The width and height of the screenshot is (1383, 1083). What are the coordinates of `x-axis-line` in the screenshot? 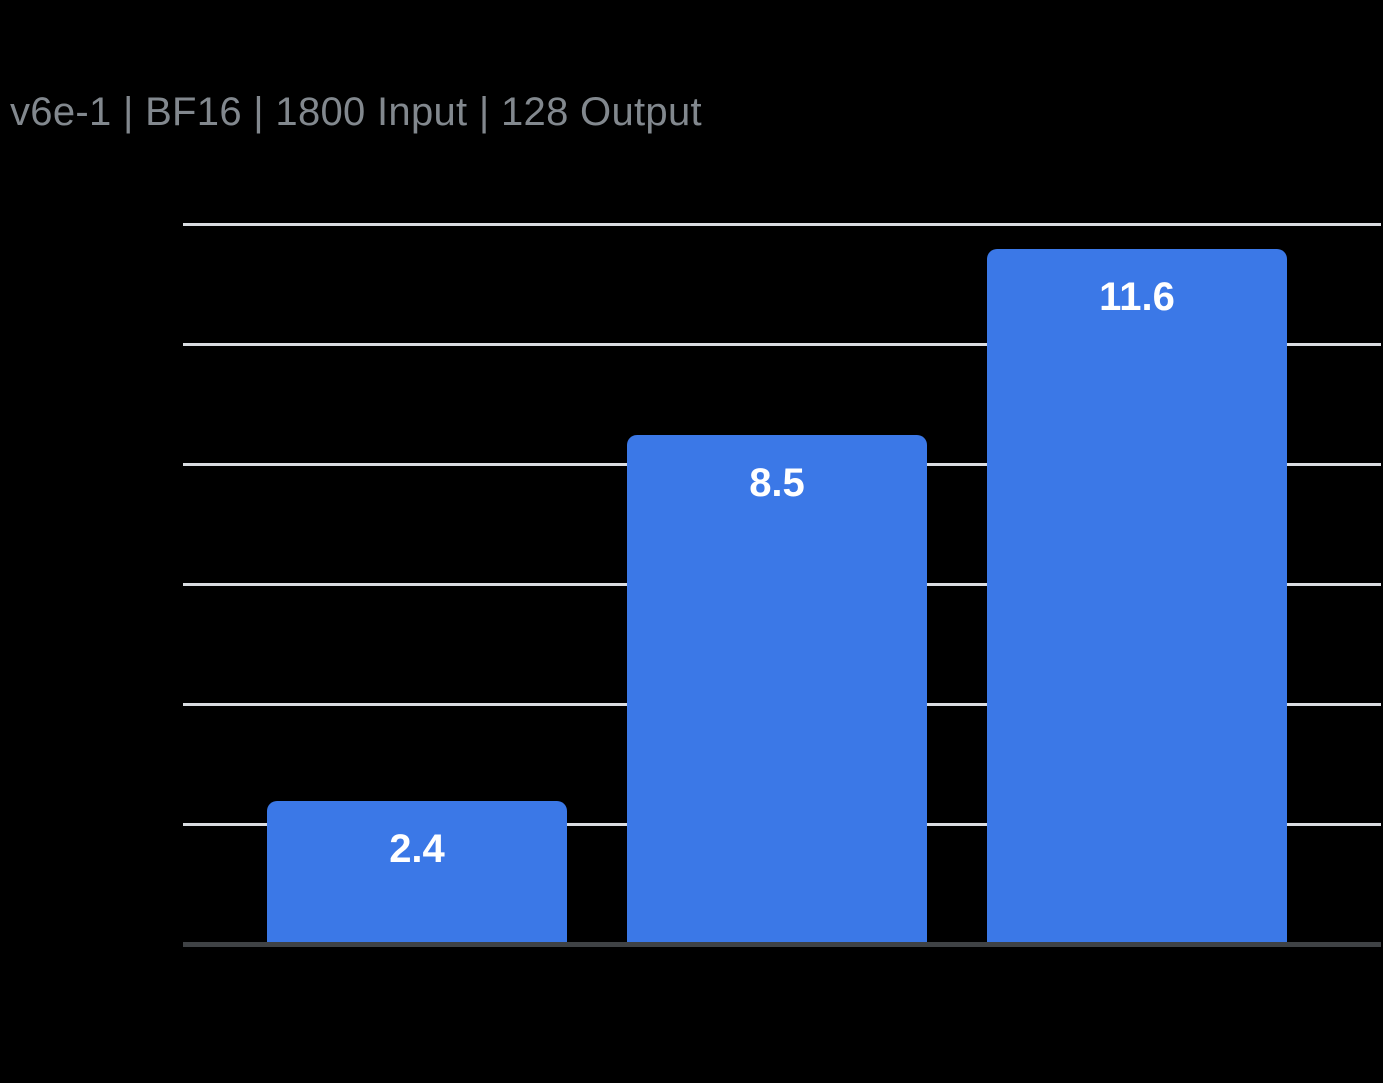 It's located at (782, 944).